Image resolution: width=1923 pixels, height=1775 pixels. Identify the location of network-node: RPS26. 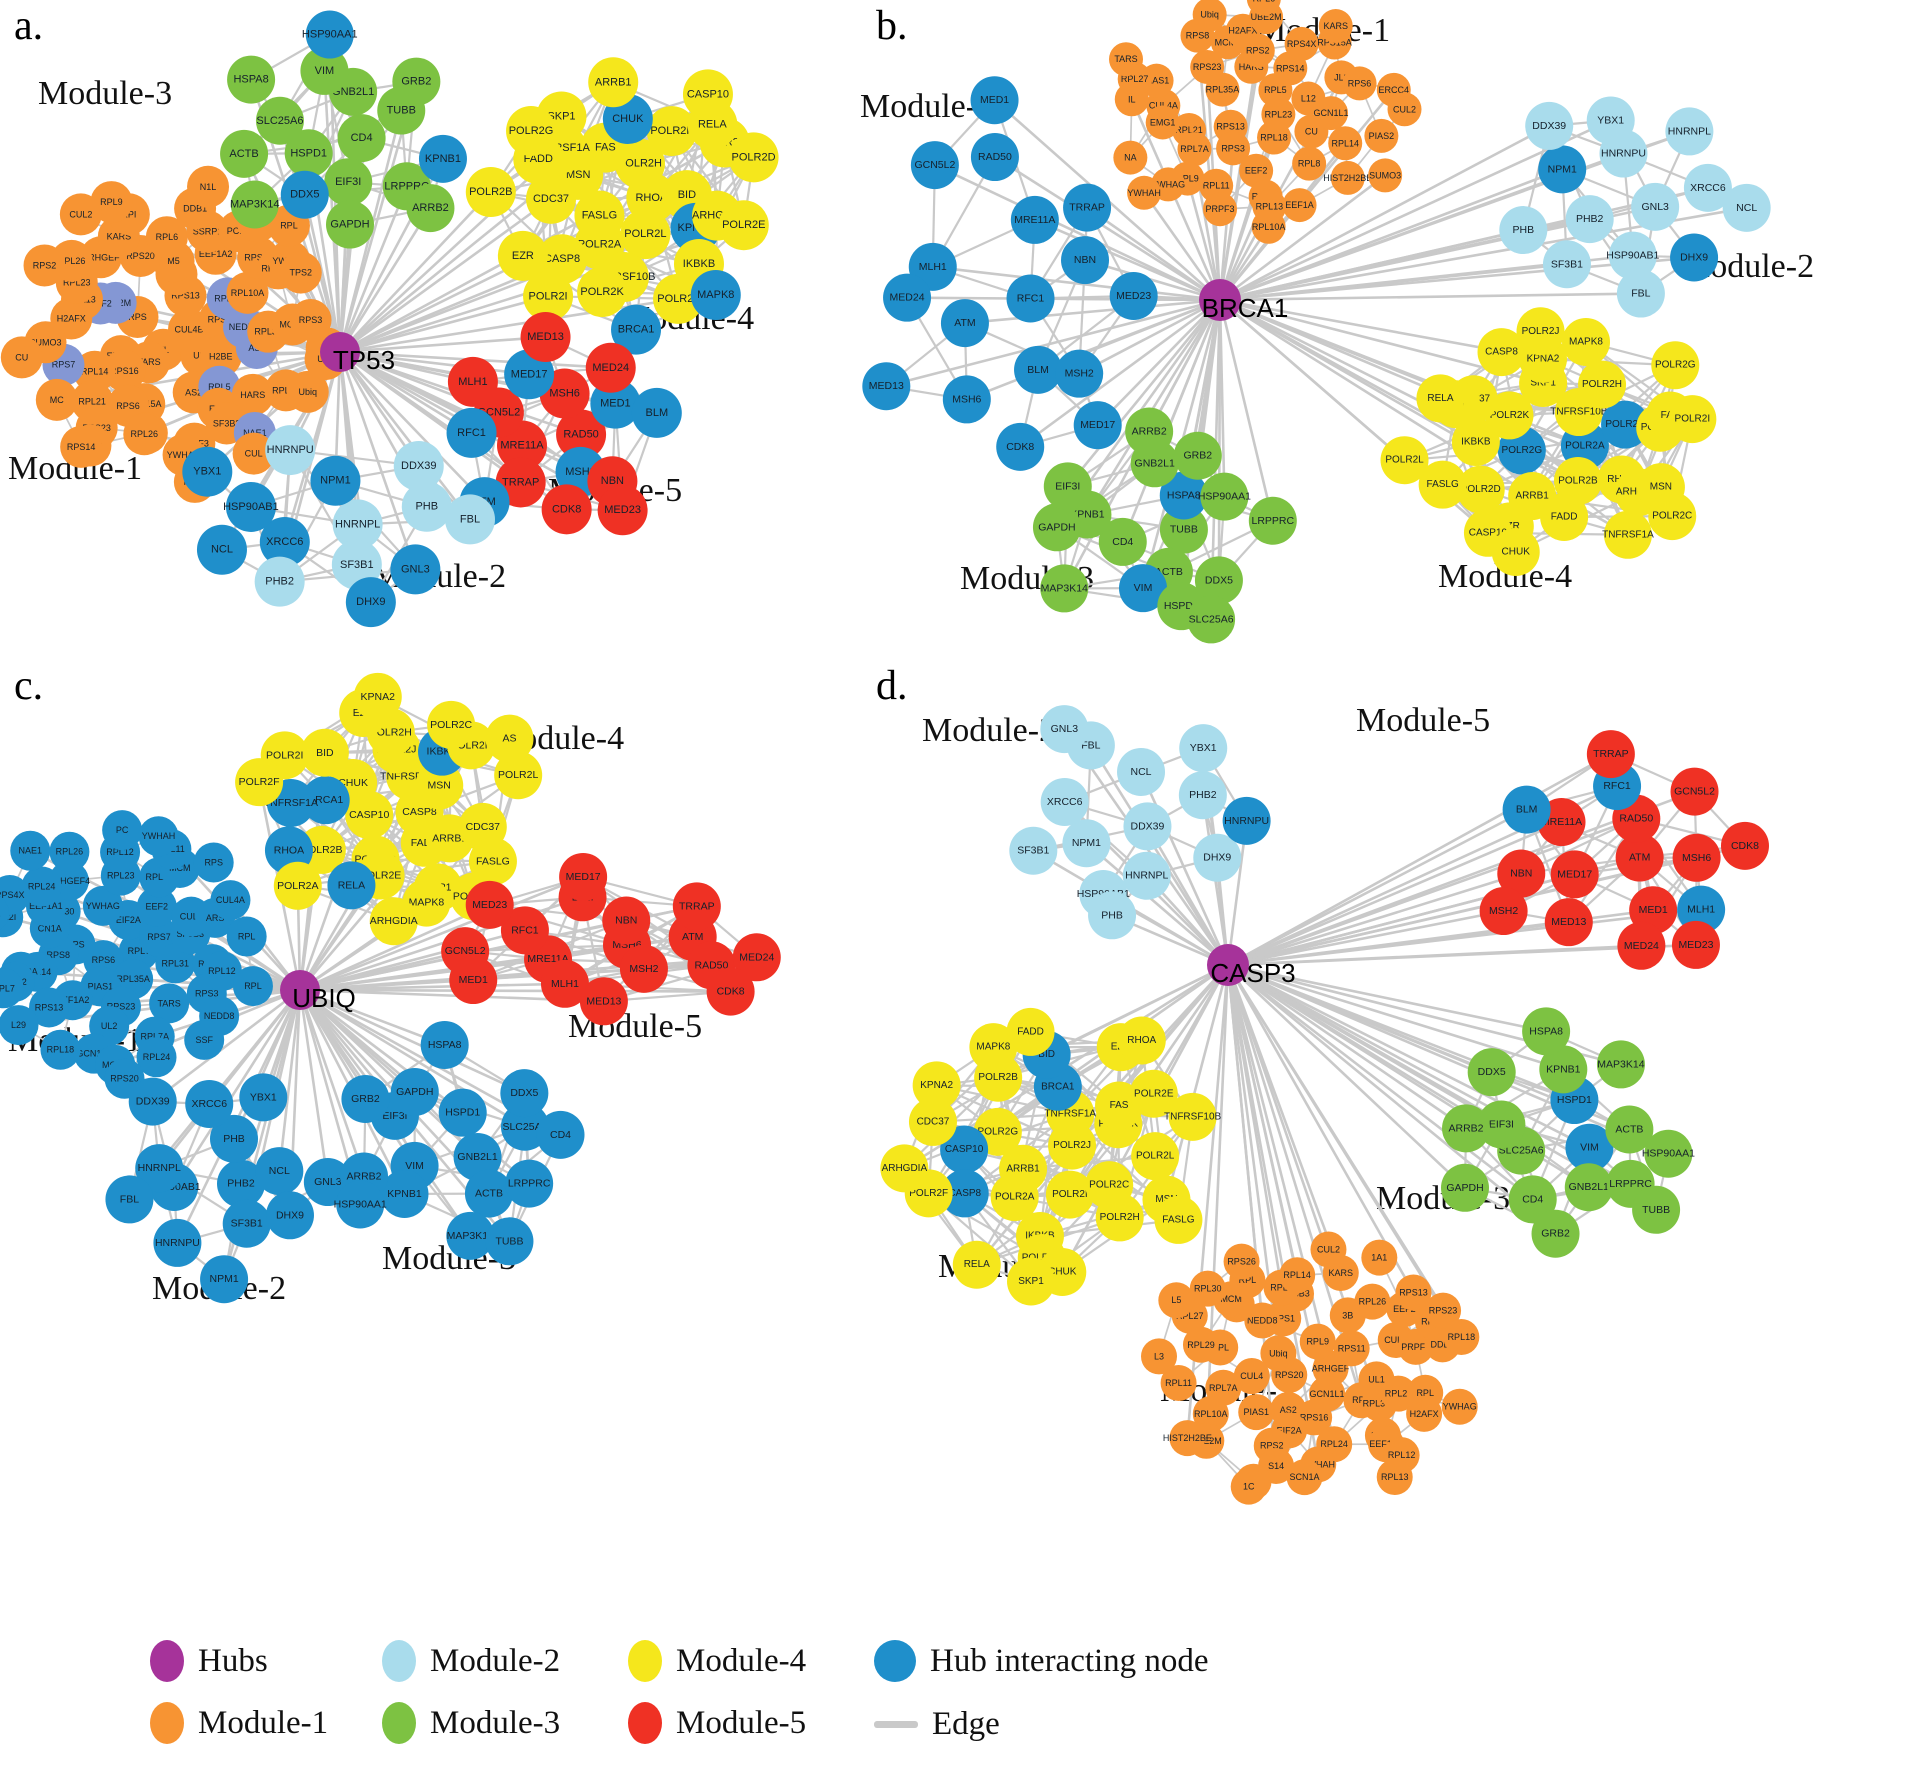
(1241, 1261).